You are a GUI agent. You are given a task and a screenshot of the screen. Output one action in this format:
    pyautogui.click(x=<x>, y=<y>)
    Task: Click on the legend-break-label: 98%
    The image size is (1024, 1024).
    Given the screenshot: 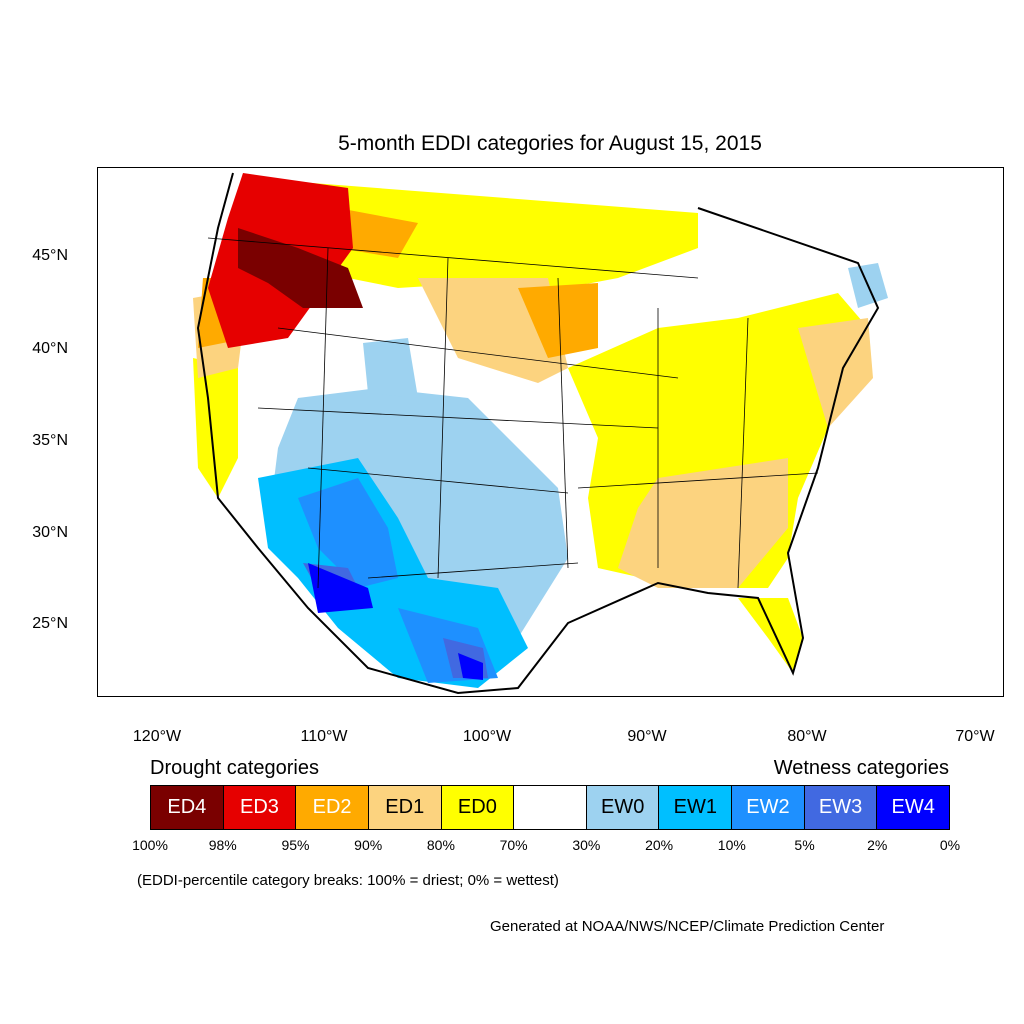 What is the action you would take?
    pyautogui.click(x=222, y=845)
    